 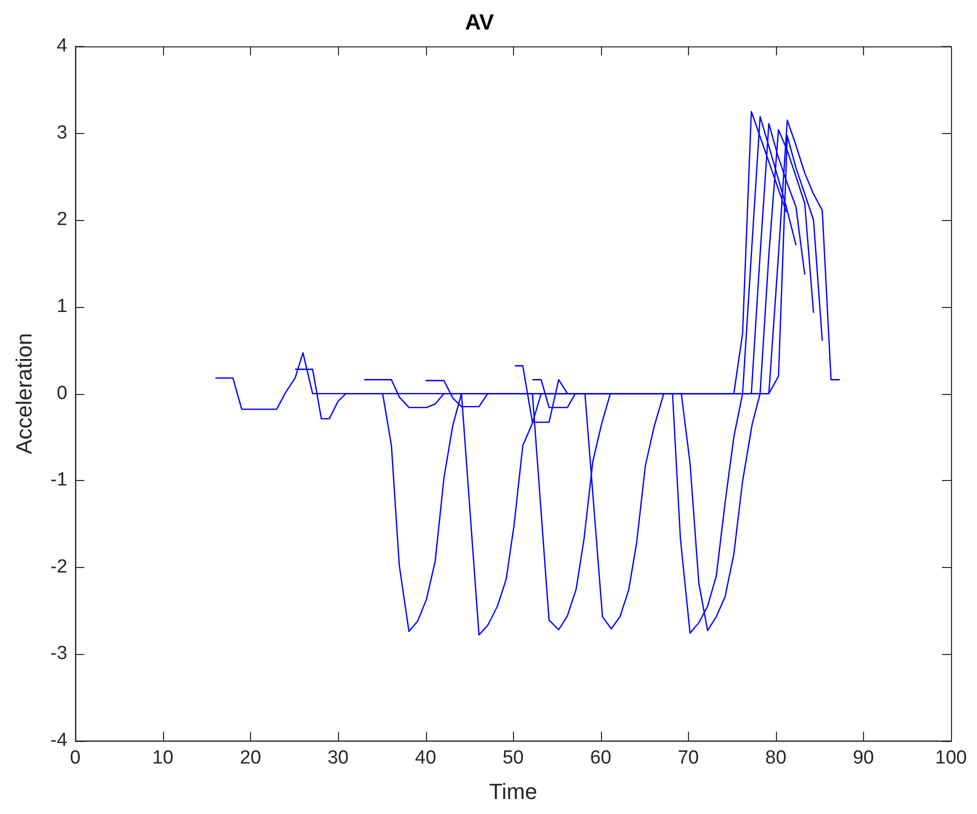 I want to click on x-tick-label: 10, so click(x=163, y=757).